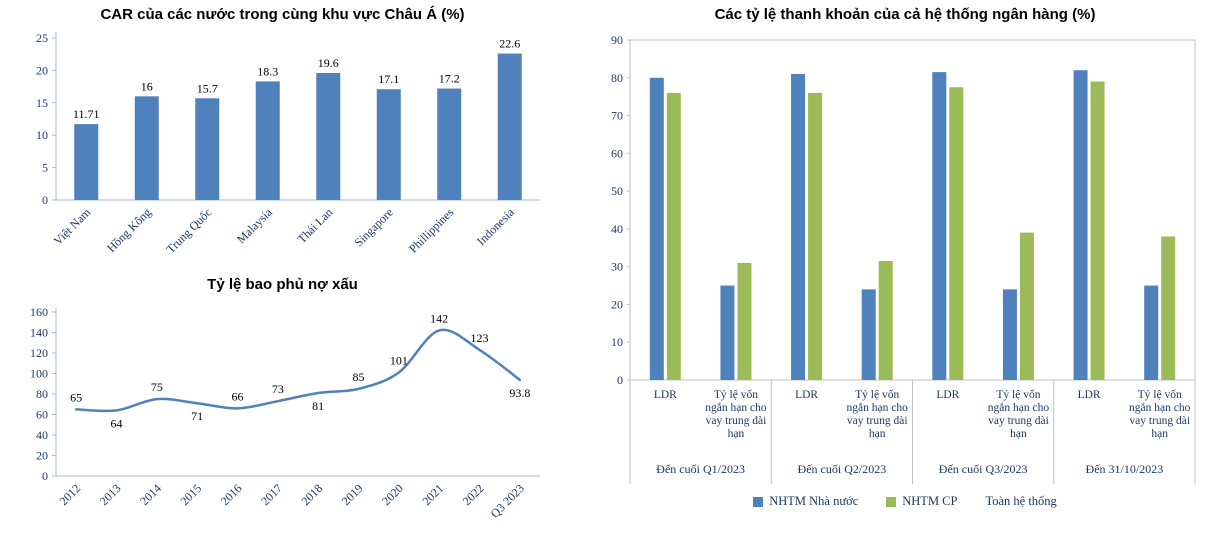 The width and height of the screenshot is (1208, 533). What do you see at coordinates (39, 333) in the screenshot?
I see `y-axis-tick-label: 140` at bounding box center [39, 333].